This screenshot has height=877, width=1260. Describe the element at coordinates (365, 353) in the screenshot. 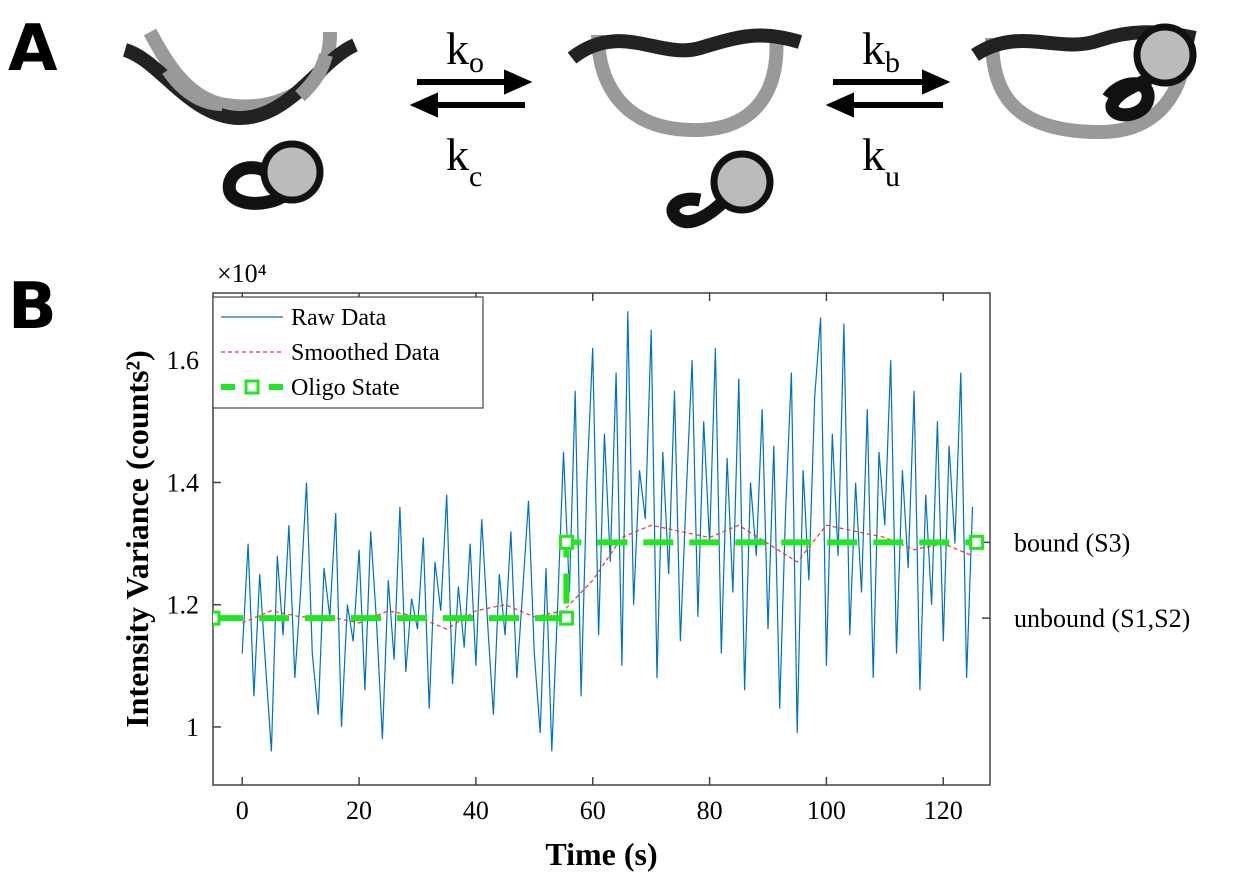

I see `legend-label: Smoothed Data` at that location.